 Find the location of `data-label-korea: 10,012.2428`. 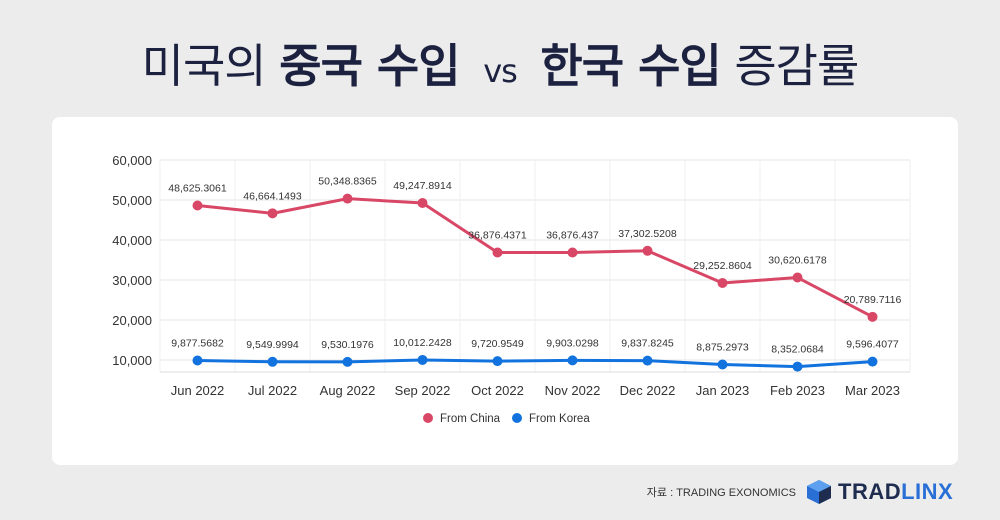

data-label-korea: 10,012.2428 is located at coordinates (422, 343).